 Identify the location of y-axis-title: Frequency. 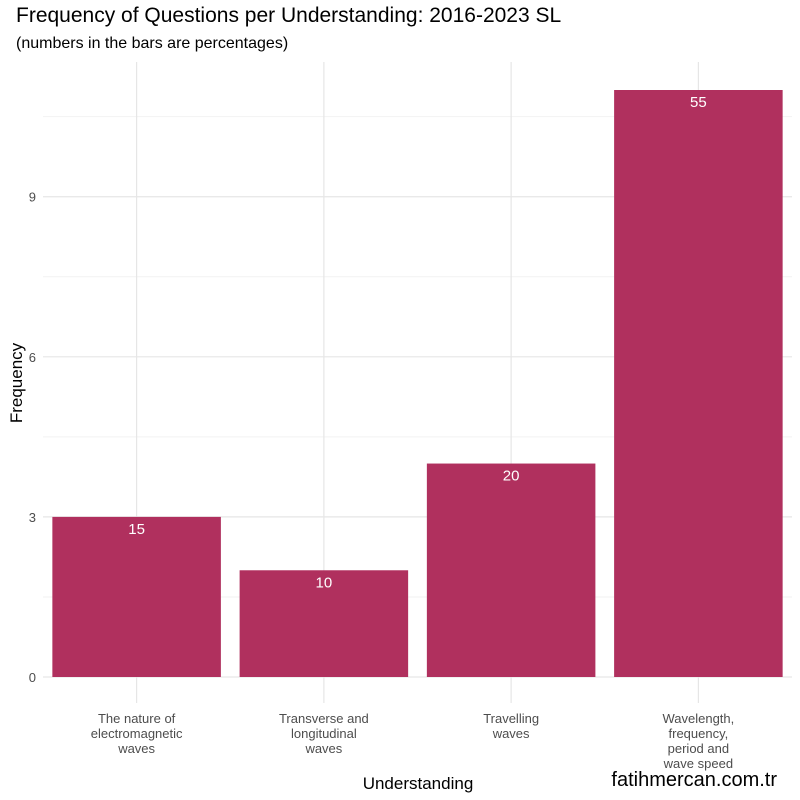
(16, 382).